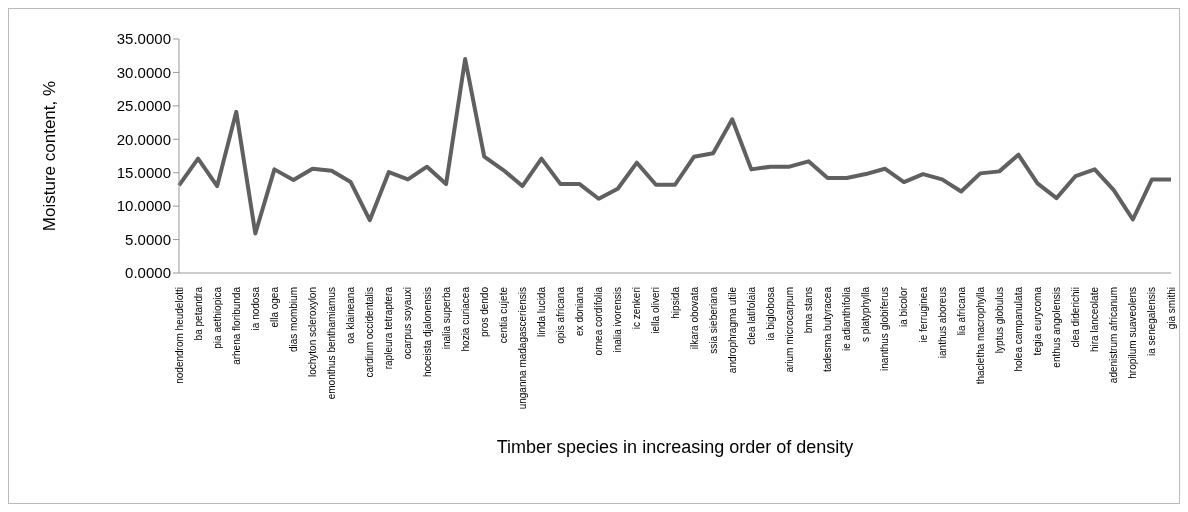 The width and height of the screenshot is (1188, 512). I want to click on x-tick-label: ia bicolor, so click(904, 307).